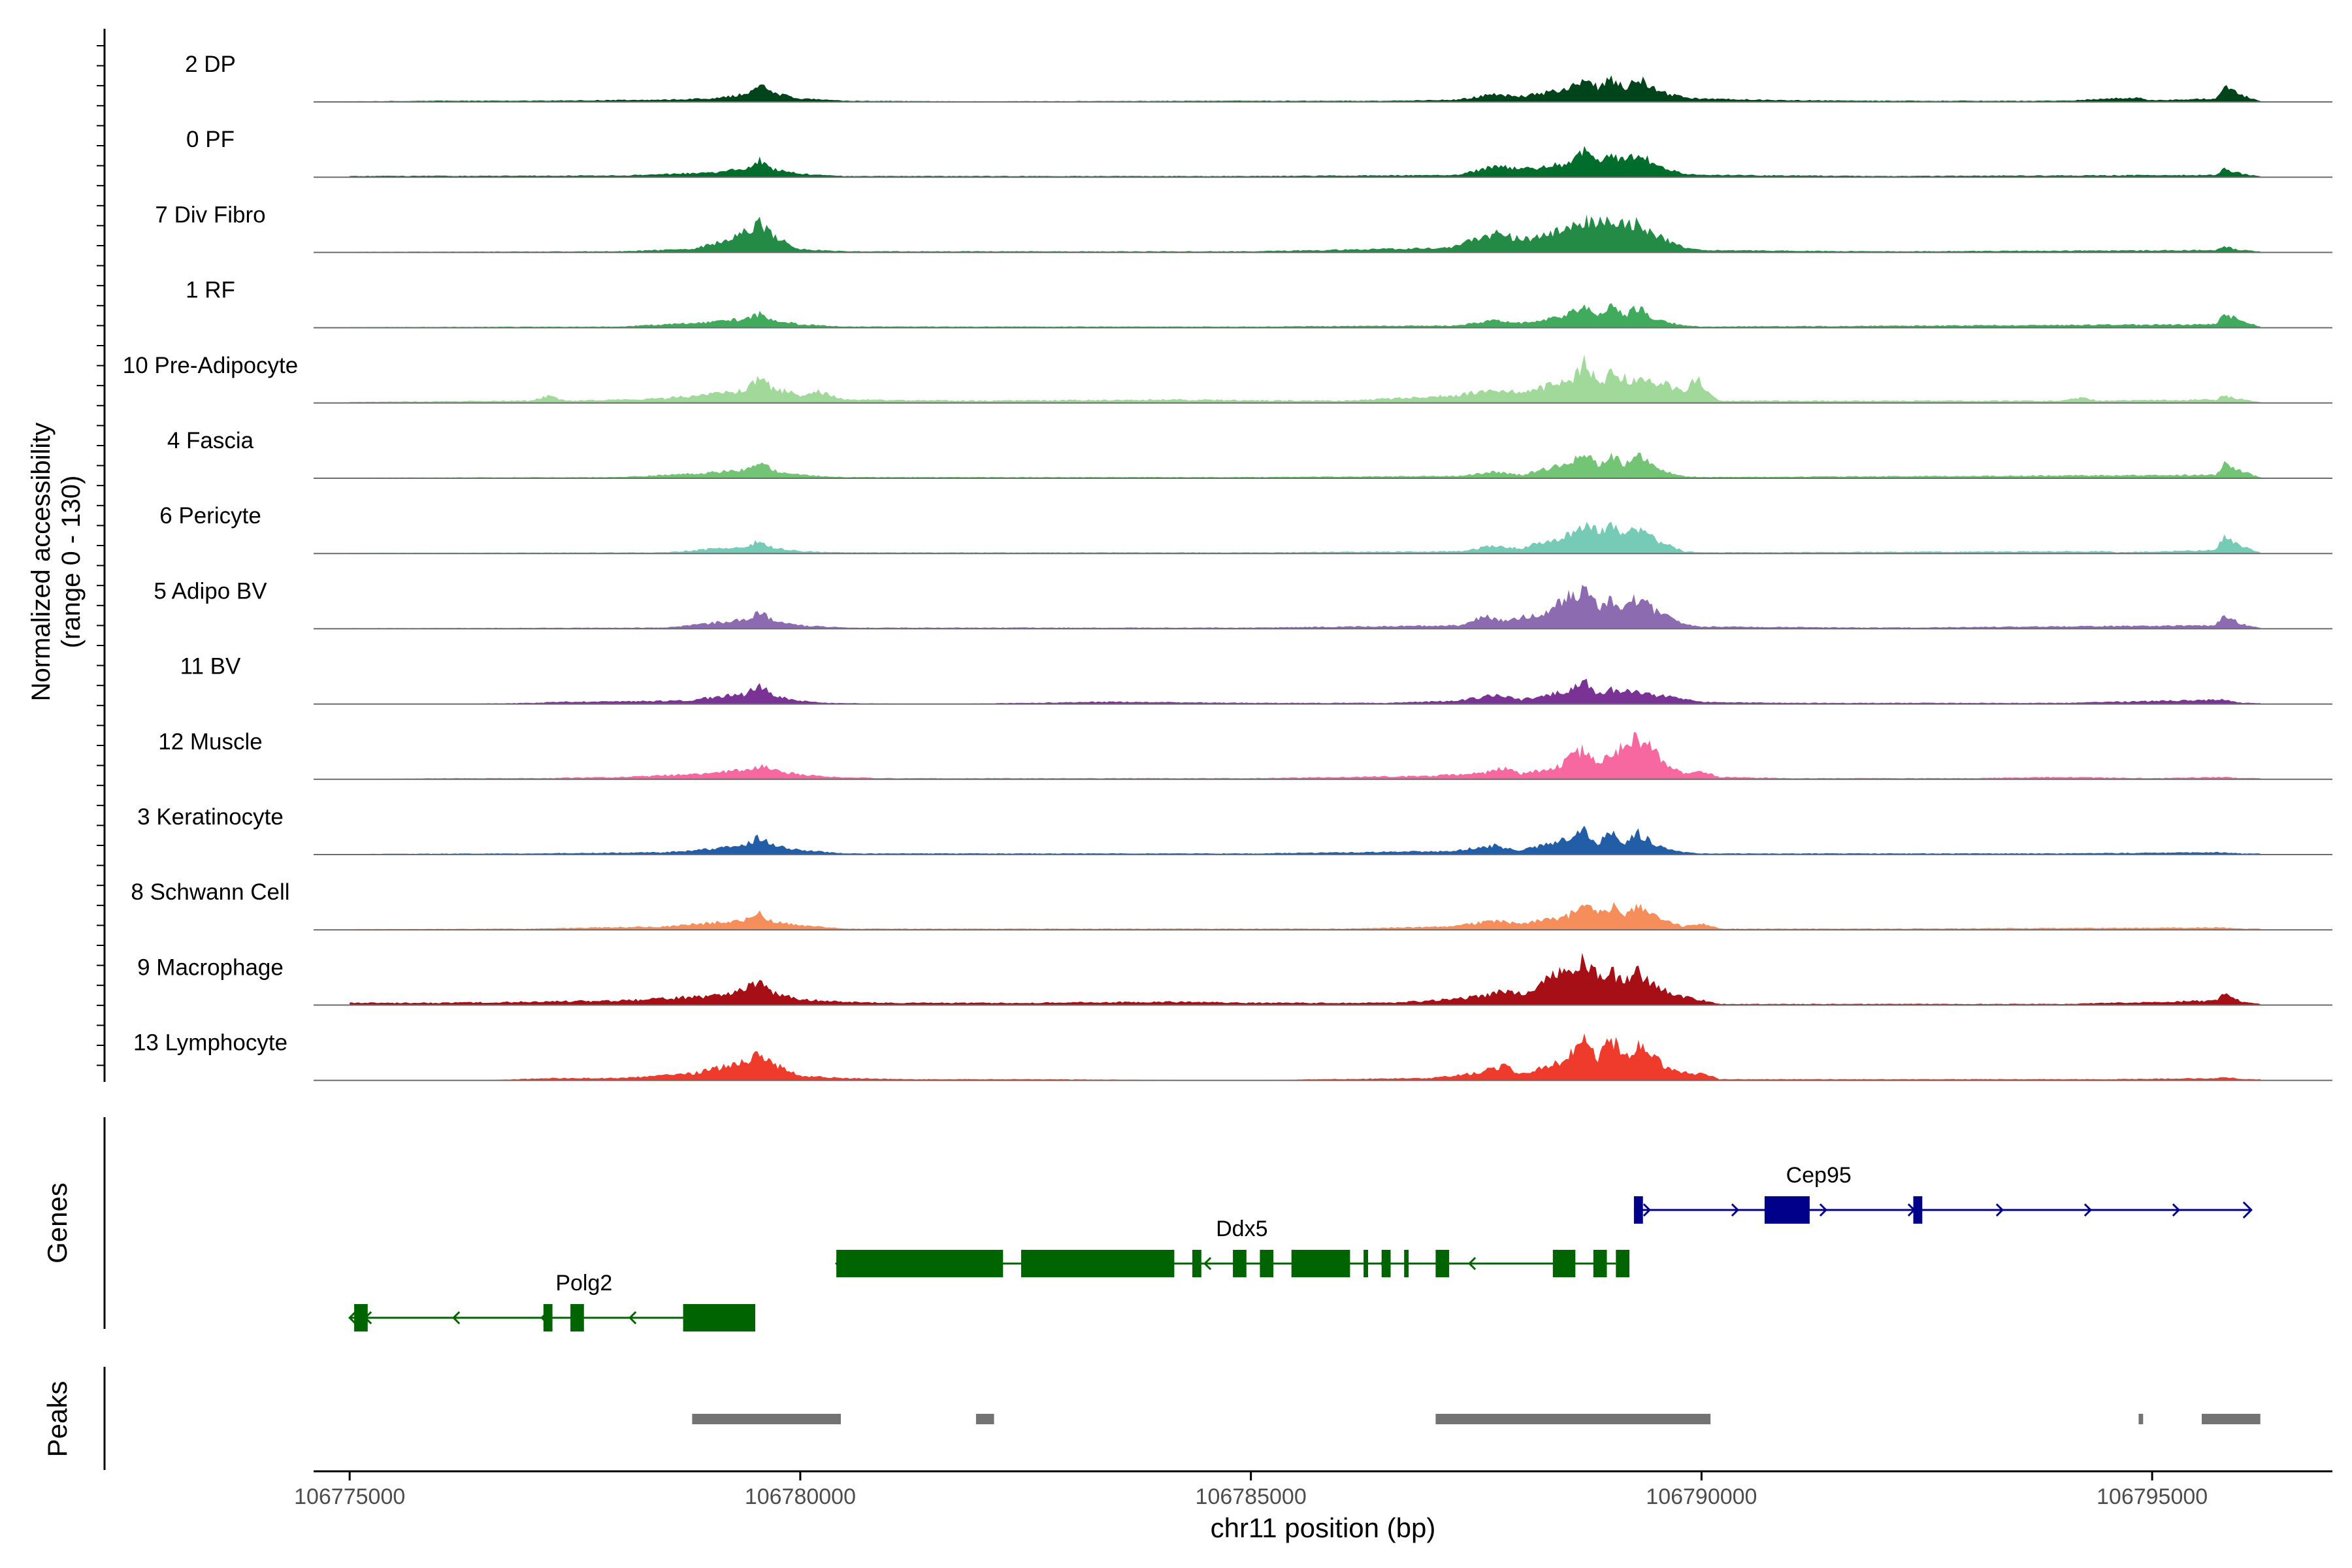  I want to click on coverage-track: 10 Pre-Adipocyte, so click(1227, 378).